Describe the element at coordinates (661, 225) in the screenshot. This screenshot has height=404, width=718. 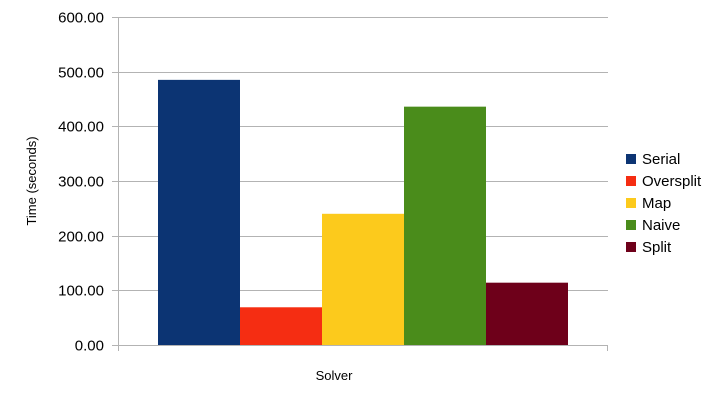
I see `legend-label-naive: Naive` at that location.